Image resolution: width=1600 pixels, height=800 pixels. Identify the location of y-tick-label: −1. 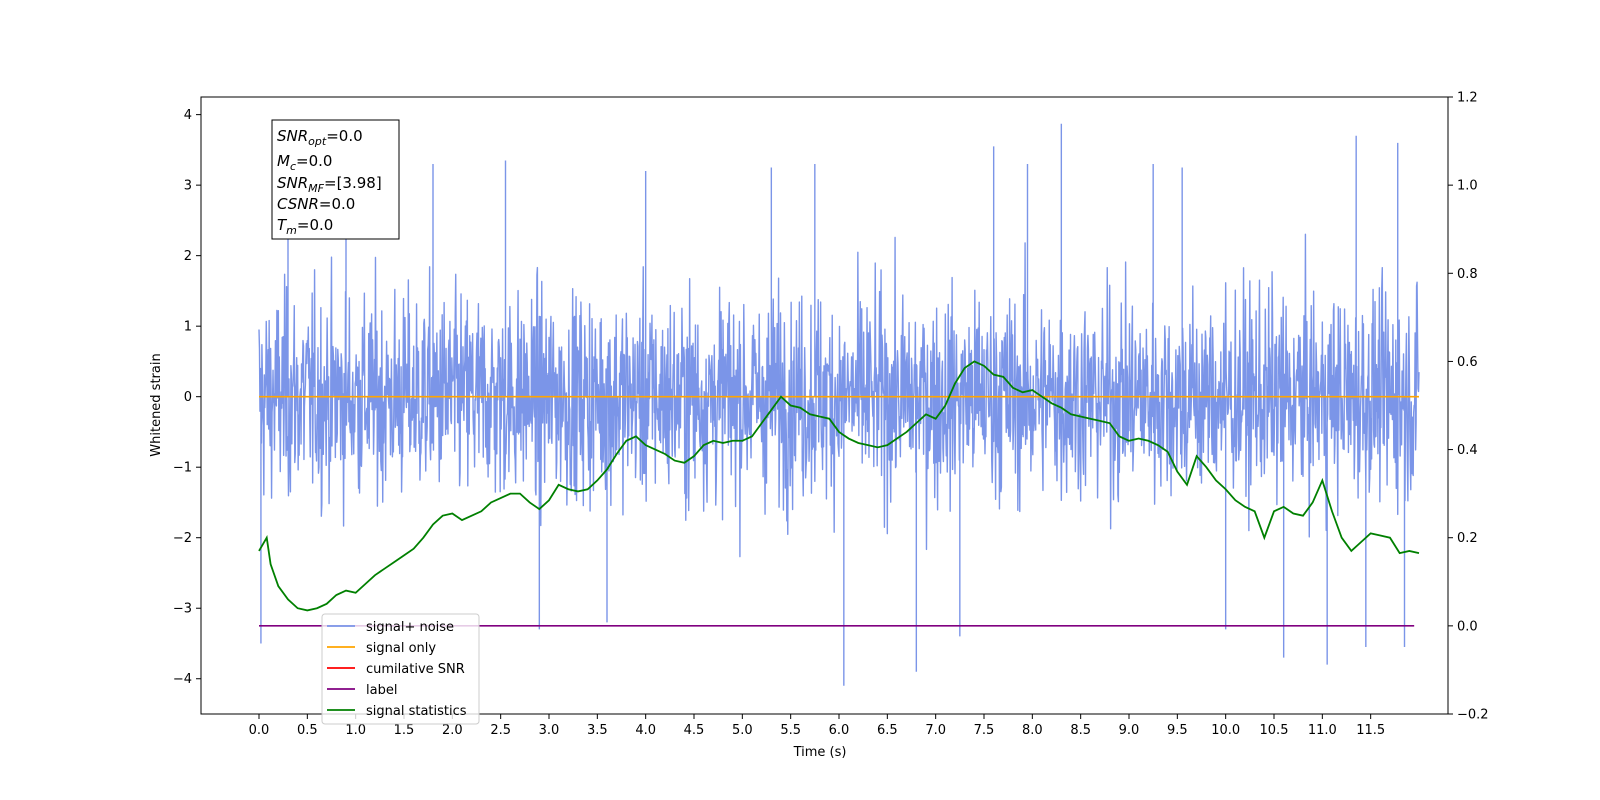
(182, 468).